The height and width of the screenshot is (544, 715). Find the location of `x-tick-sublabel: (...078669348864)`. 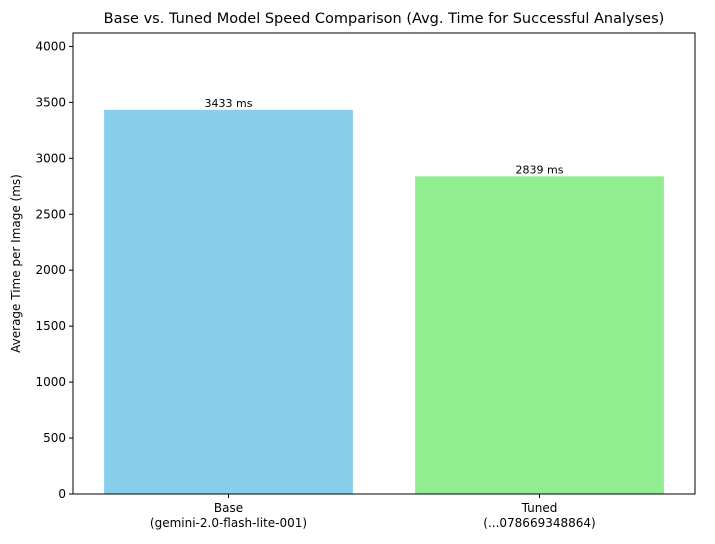

x-tick-sublabel: (...078669348864) is located at coordinates (539, 523).